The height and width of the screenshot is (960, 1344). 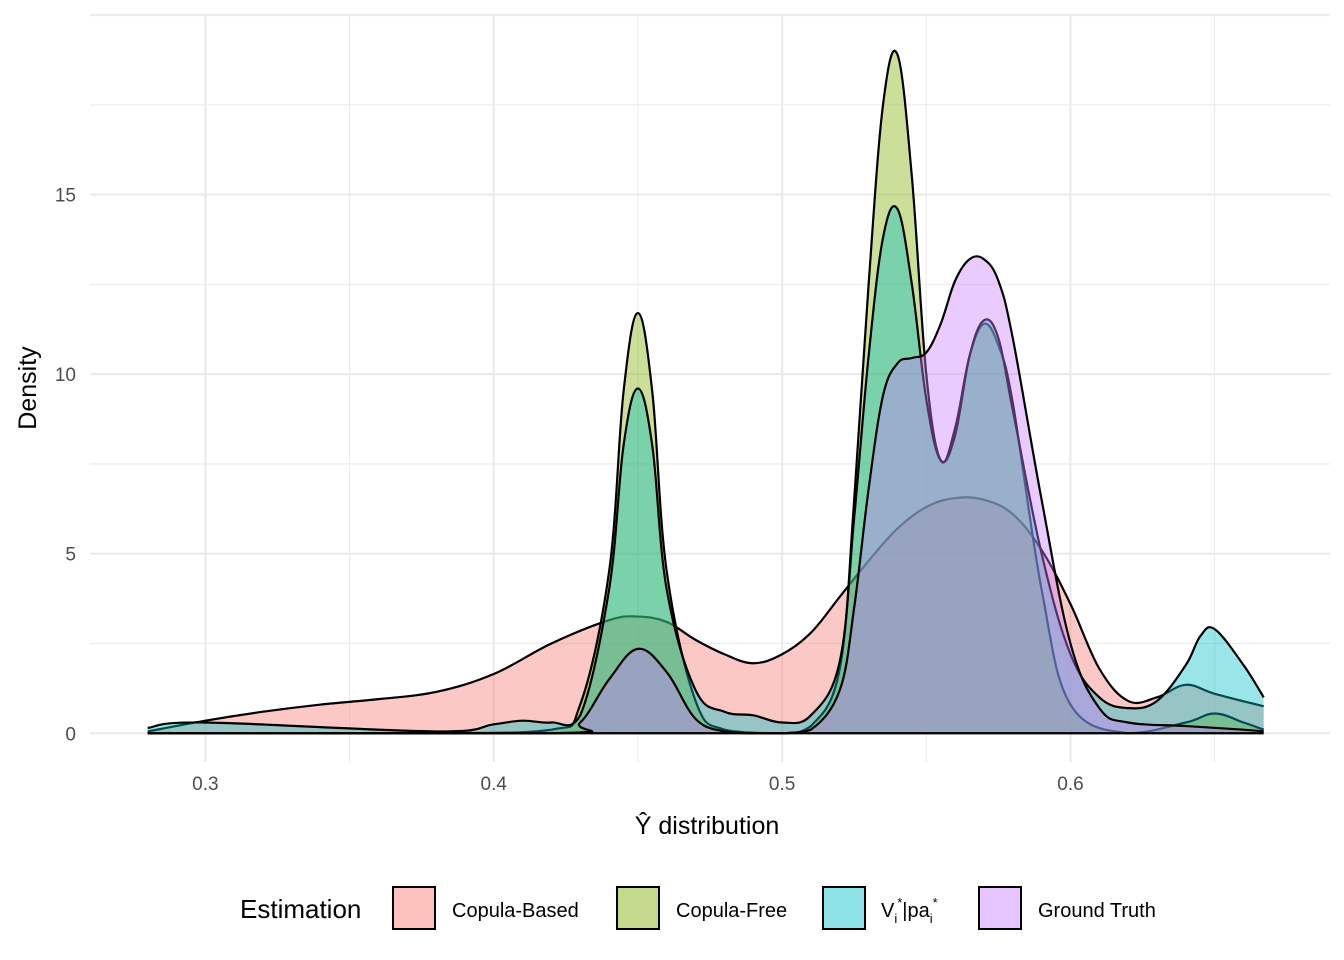 What do you see at coordinates (1000, 908) in the screenshot?
I see `legend-key-ground-truth` at bounding box center [1000, 908].